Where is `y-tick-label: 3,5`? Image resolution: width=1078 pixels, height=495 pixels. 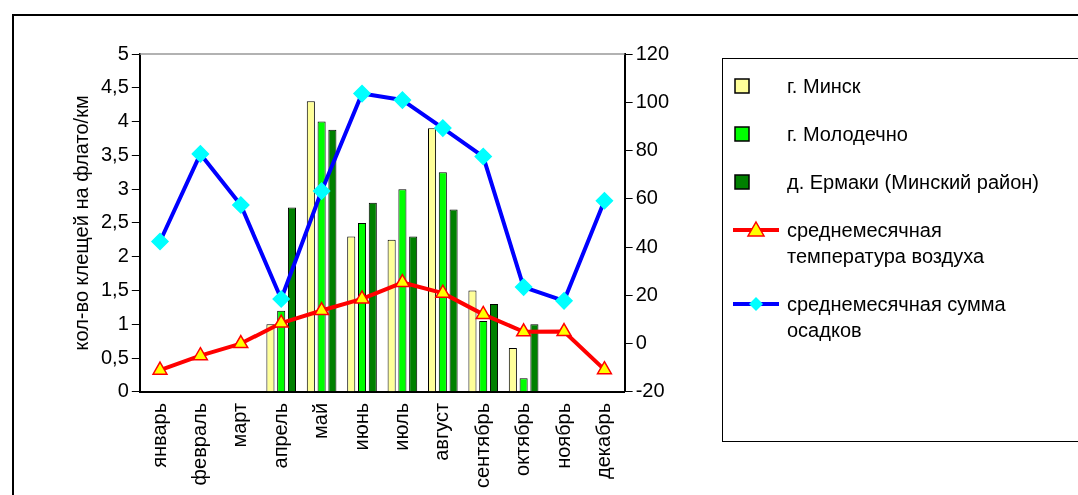 y-tick-label: 3,5 is located at coordinates (114, 153).